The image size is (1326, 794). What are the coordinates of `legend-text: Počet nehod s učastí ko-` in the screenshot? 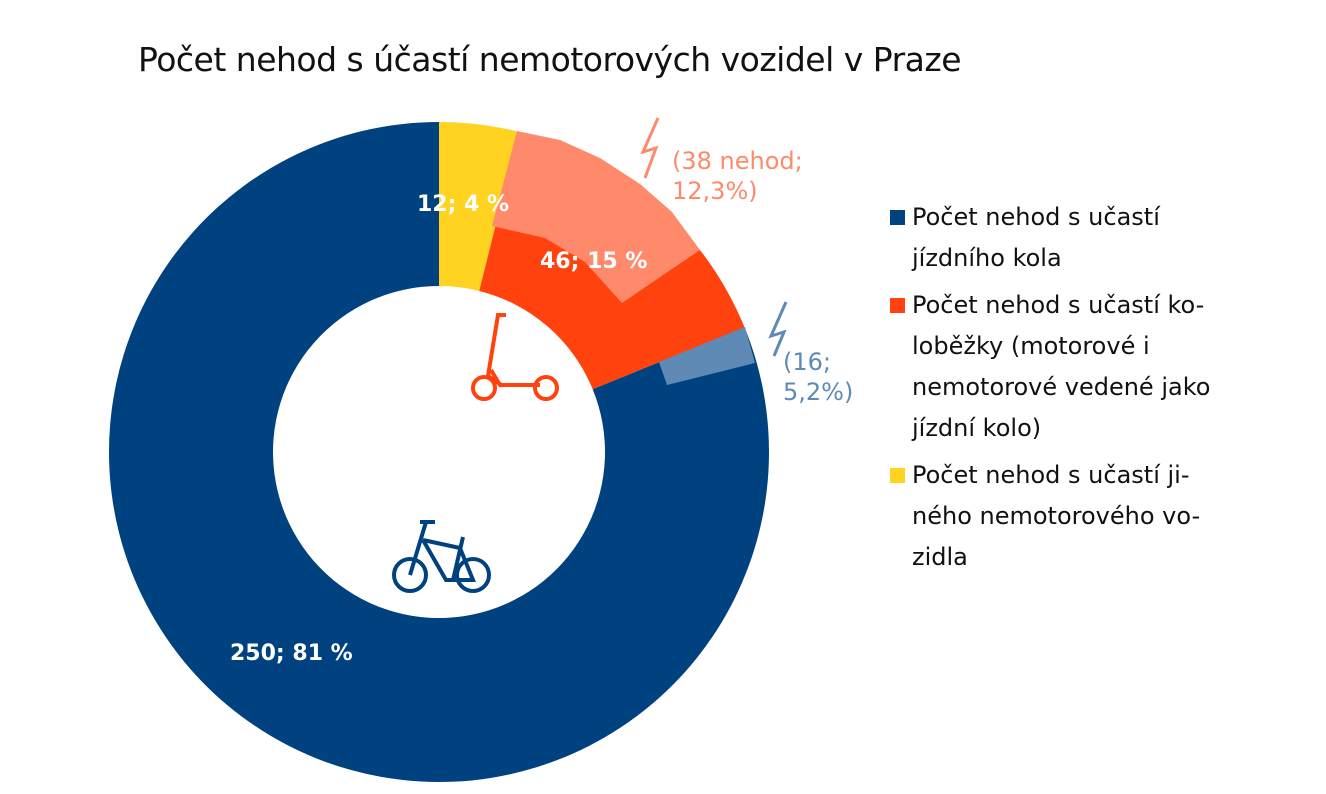 It's located at (1058, 305).